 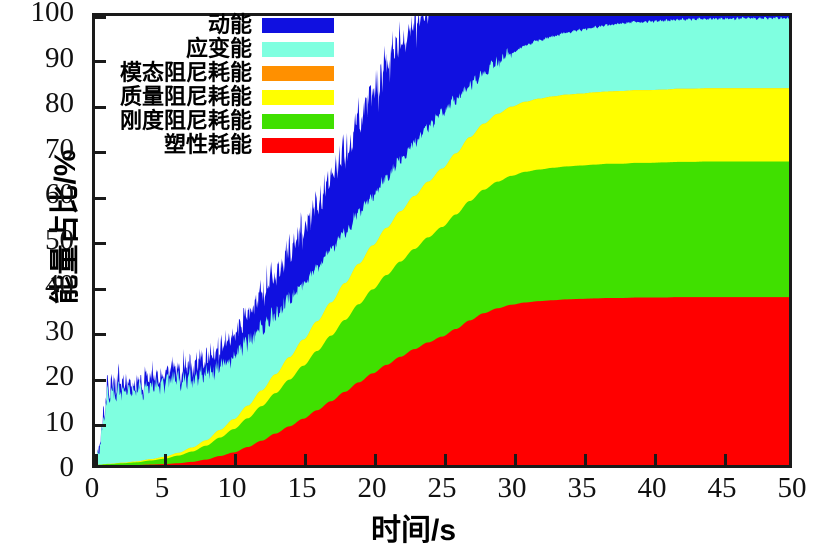 What do you see at coordinates (59, 239) in the screenshot?
I see `y-tick-label: 50` at bounding box center [59, 239].